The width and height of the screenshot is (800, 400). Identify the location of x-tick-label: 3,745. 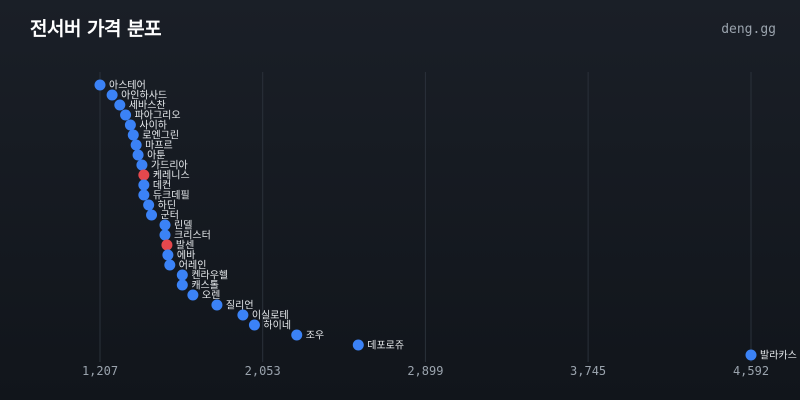
(588, 371).